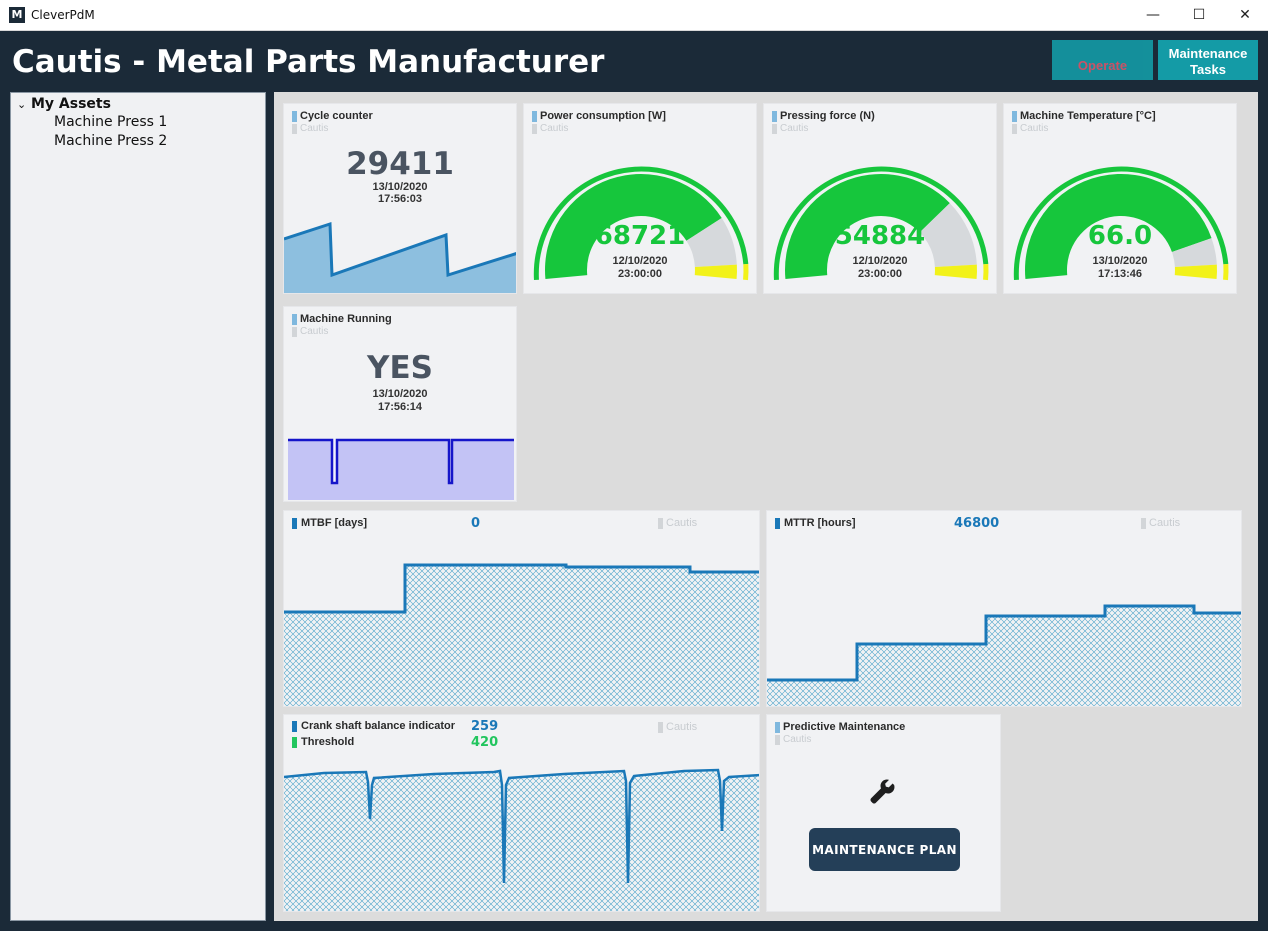 The height and width of the screenshot is (931, 1268). Describe the element at coordinates (884, 849) in the screenshot. I see `maintenance-plan-button: MAINTENANCE PLAN` at that location.